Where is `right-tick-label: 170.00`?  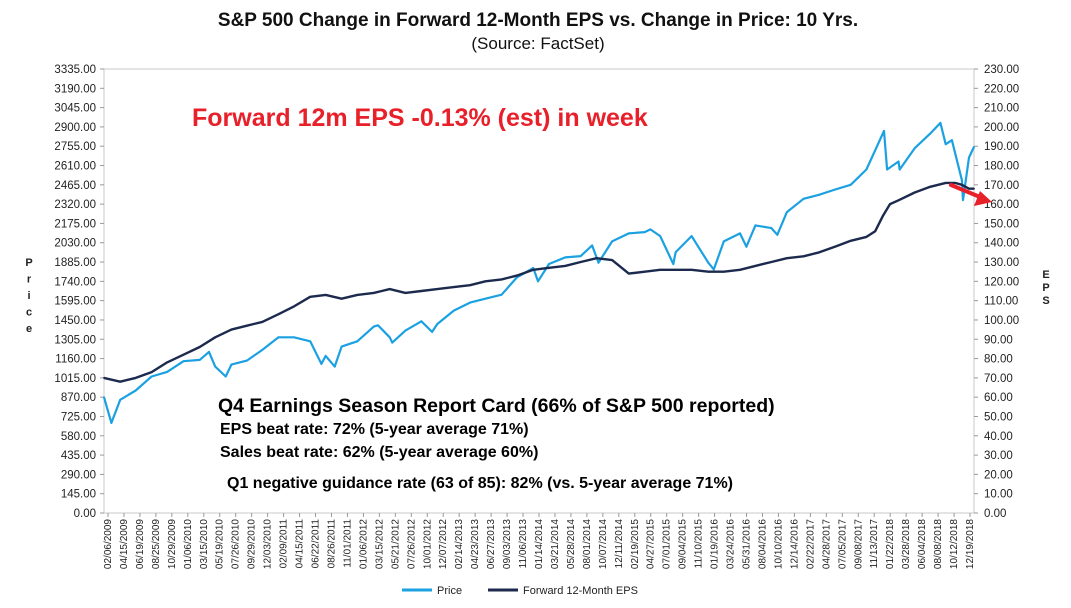
right-tick-label: 170.00 is located at coordinates (1001, 186).